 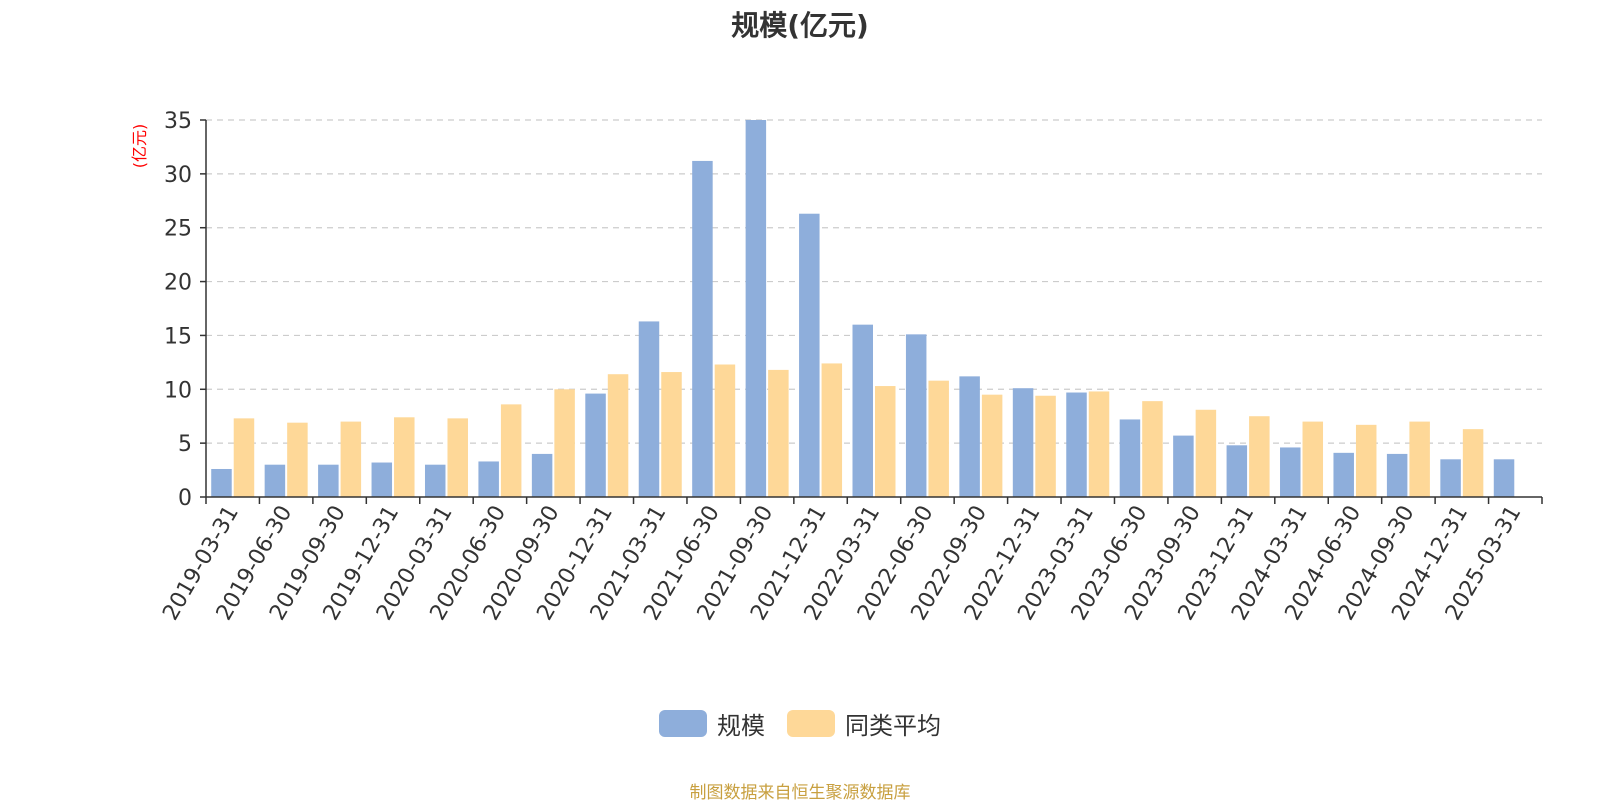 What do you see at coordinates (178, 229) in the screenshot?
I see `y-tick-label: 25` at bounding box center [178, 229].